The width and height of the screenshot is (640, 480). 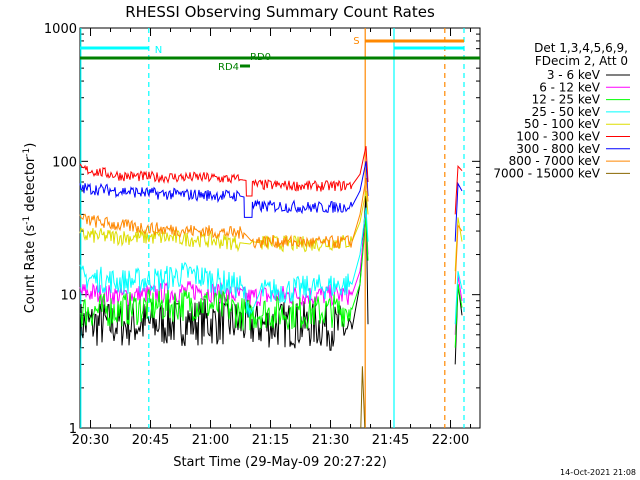 What do you see at coordinates (260, 57) in the screenshot?
I see `flag-label-3: RD0` at bounding box center [260, 57].